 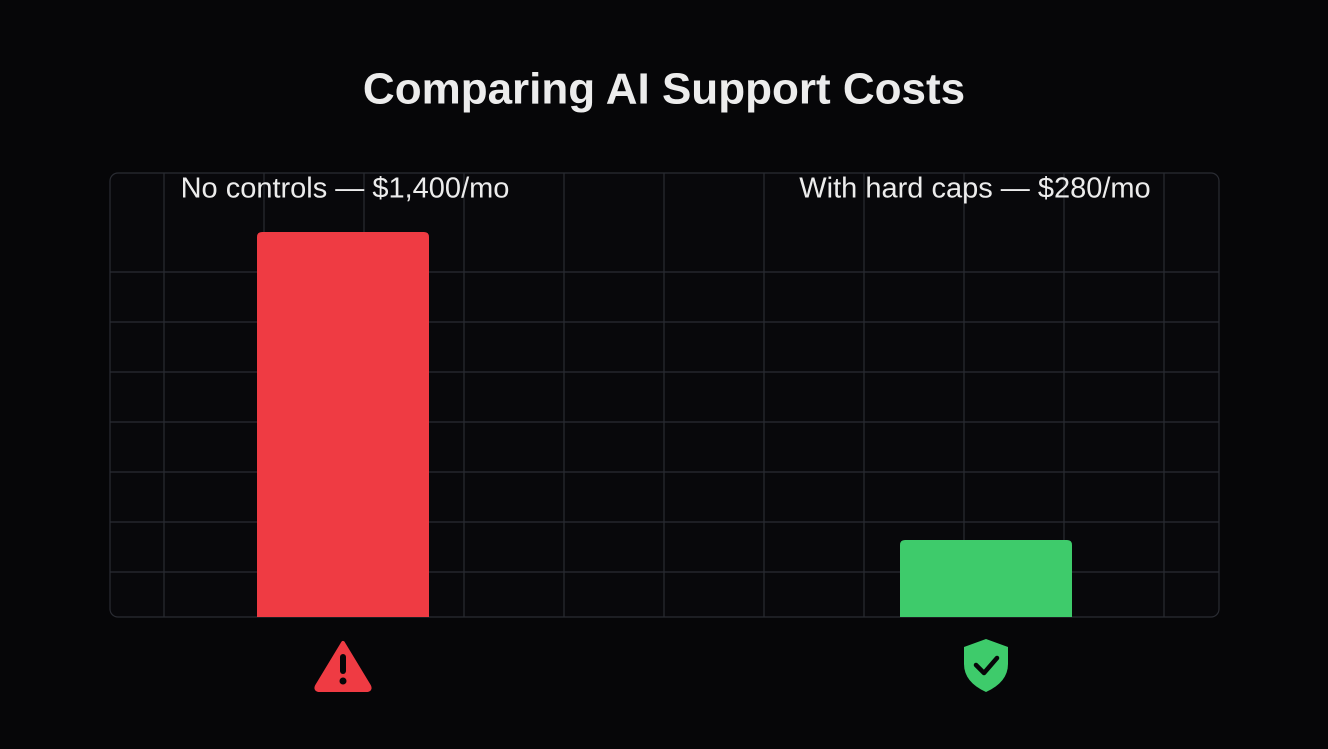 What do you see at coordinates (974, 189) in the screenshot?
I see `data-label: With hard caps — $280/mo` at bounding box center [974, 189].